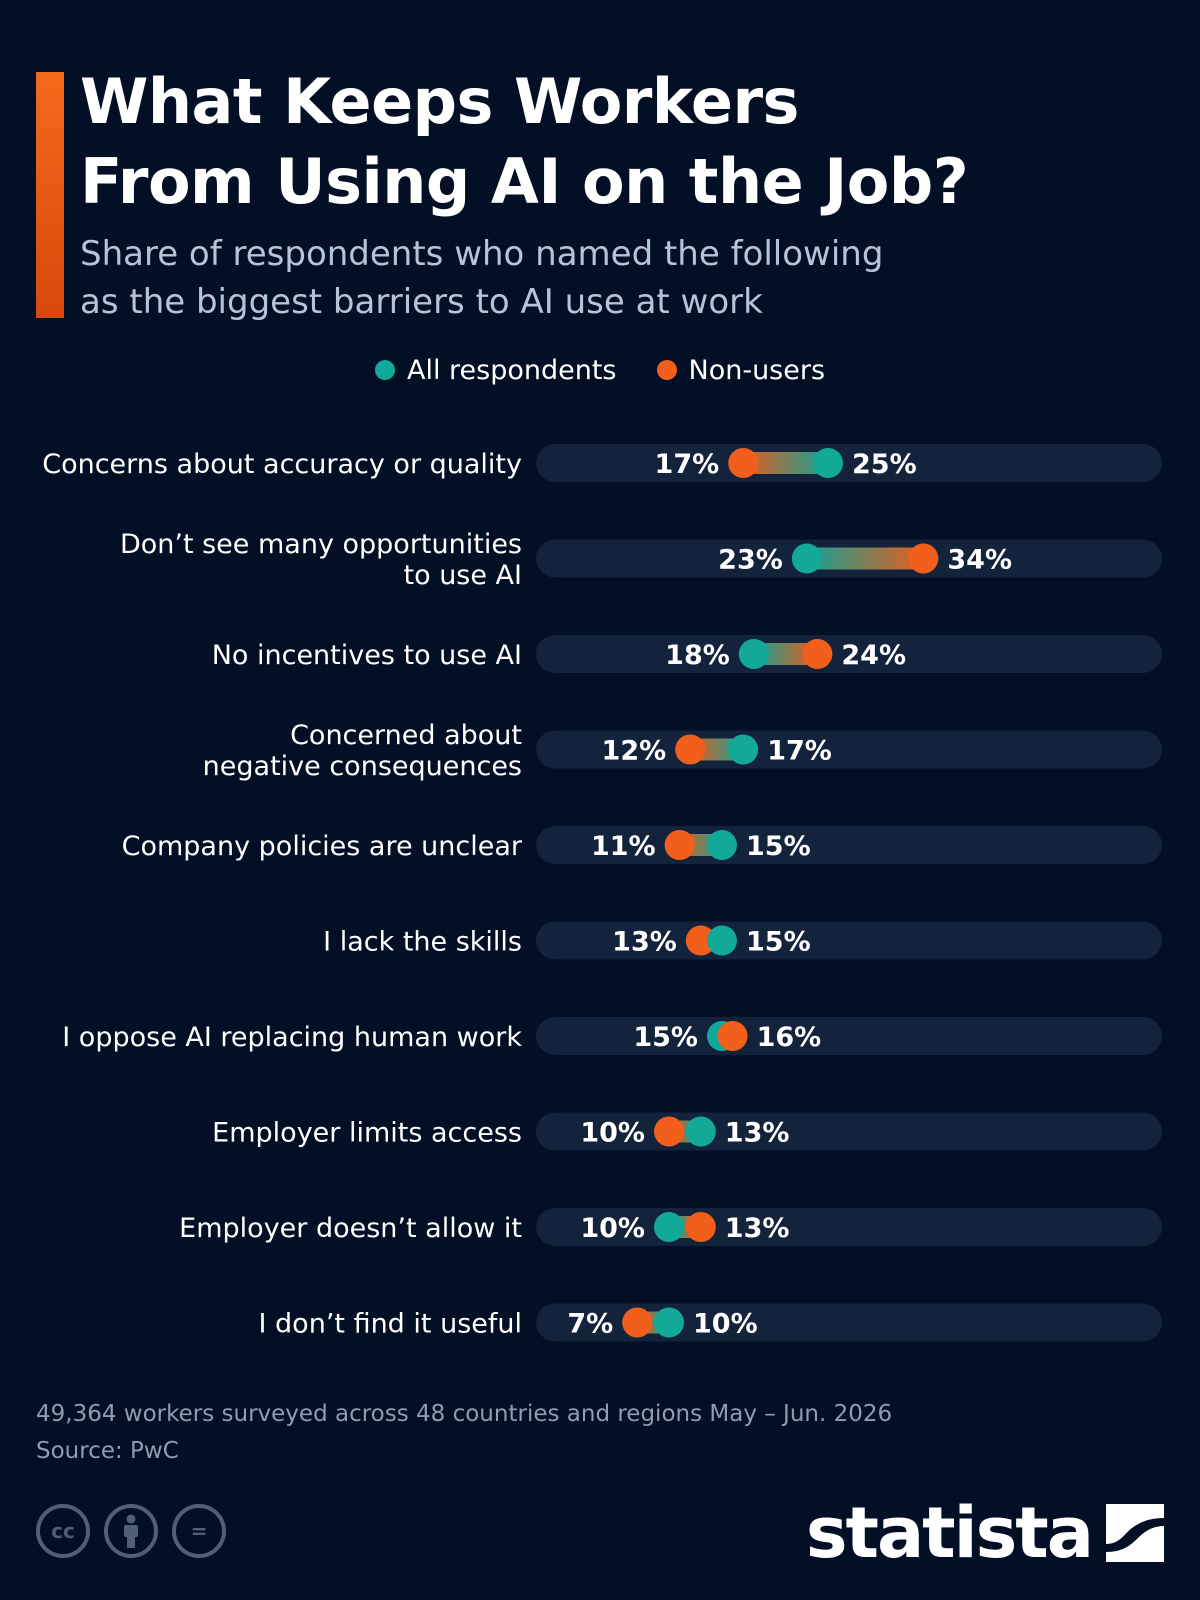 The image size is (1200, 1600). What do you see at coordinates (873, 655) in the screenshot?
I see `value-label-non-users: 24%` at bounding box center [873, 655].